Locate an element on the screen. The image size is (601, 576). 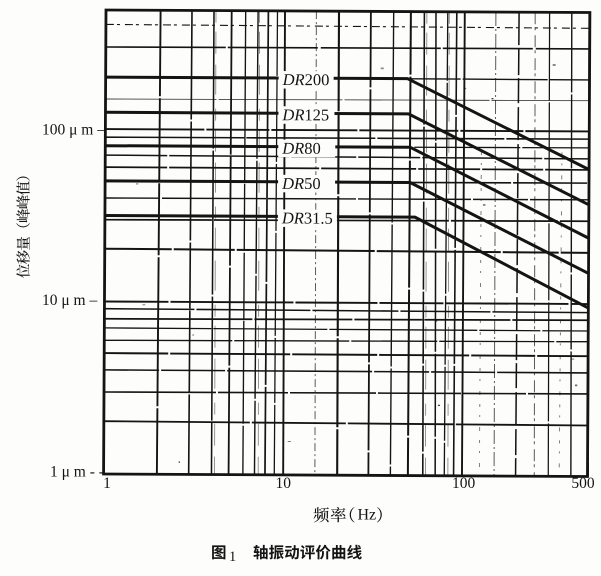
svg-text: 10 μ m – is located at coordinates (69, 300).